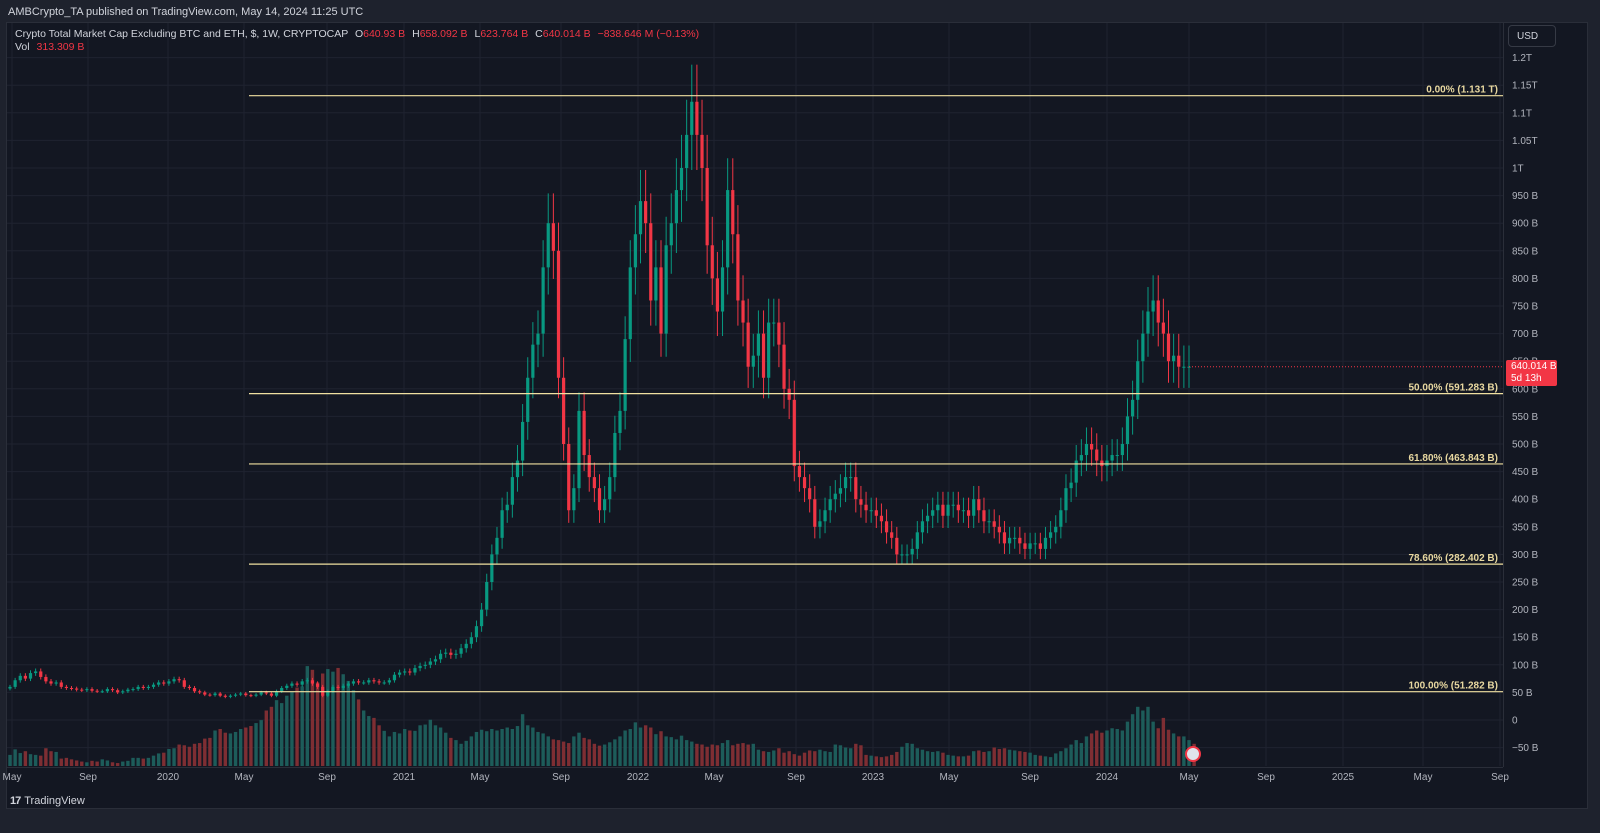  What do you see at coordinates (1525, 196) in the screenshot?
I see `price-axis-label: 950 B` at bounding box center [1525, 196].